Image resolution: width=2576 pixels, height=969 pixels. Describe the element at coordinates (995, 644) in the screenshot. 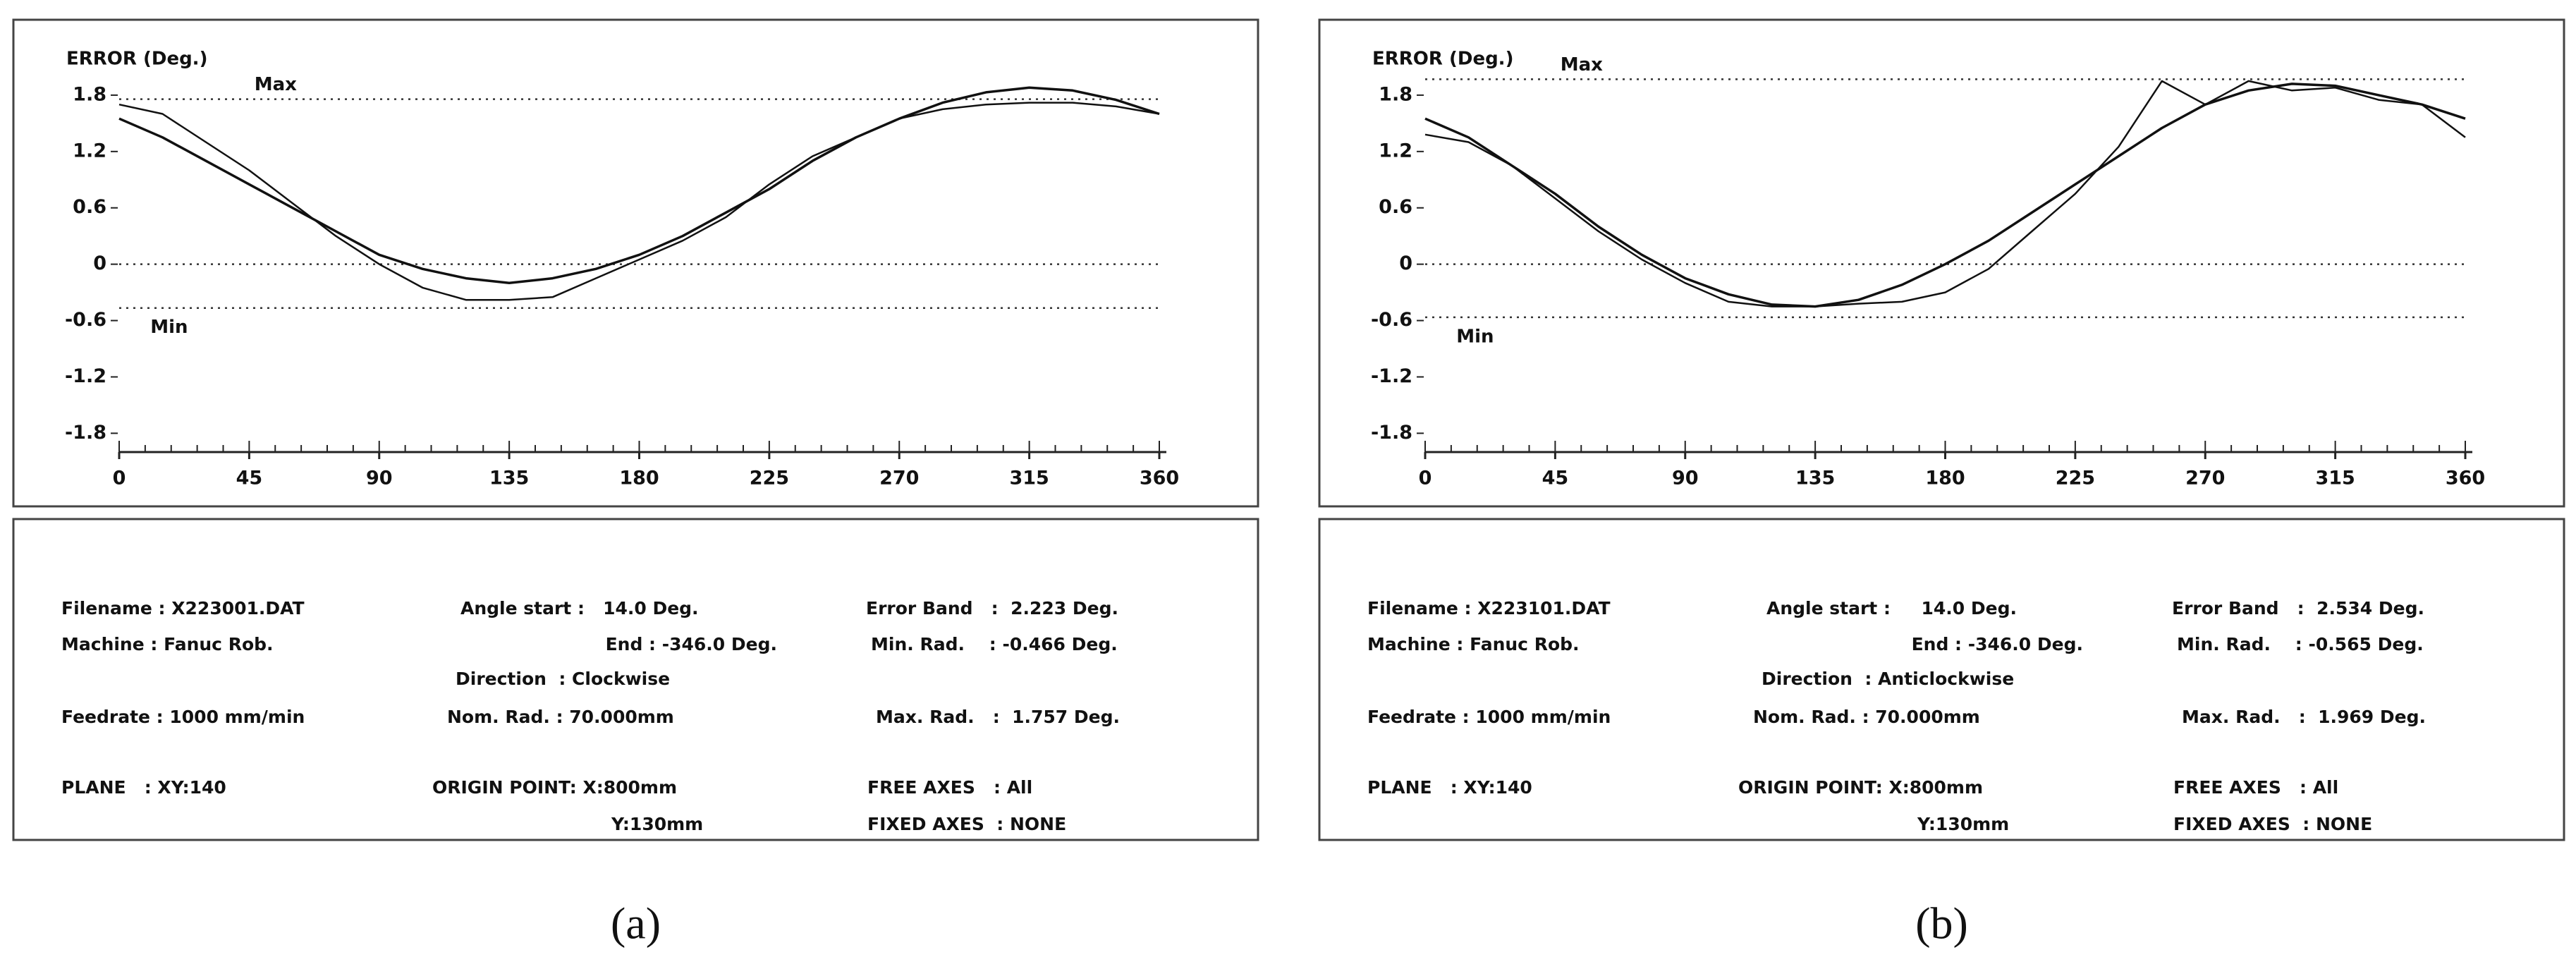

I see `info-text: Min. Rad. : -0.466 Deg.` at that location.